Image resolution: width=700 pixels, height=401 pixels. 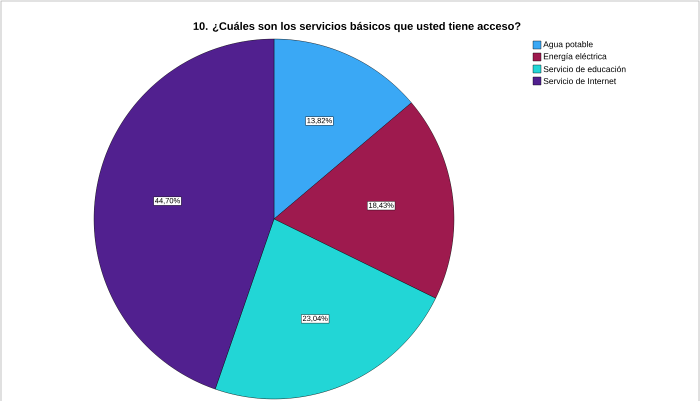 What do you see at coordinates (568, 45) in the screenshot?
I see `legend-label: Agua potable` at bounding box center [568, 45].